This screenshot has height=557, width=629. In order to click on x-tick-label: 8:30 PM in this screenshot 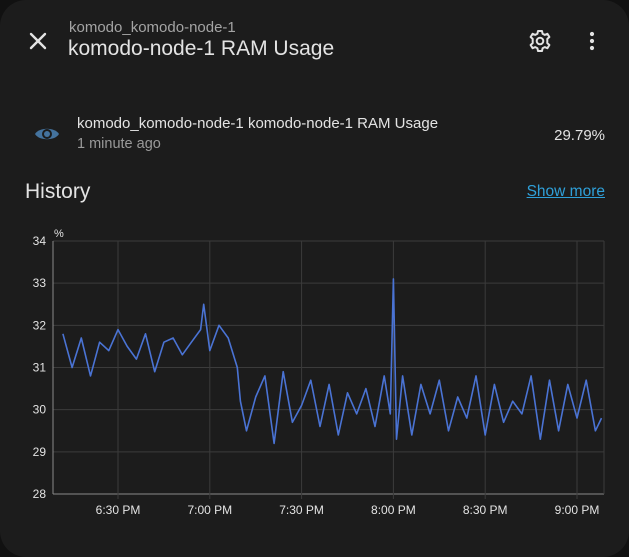, I will do `click(485, 510)`.